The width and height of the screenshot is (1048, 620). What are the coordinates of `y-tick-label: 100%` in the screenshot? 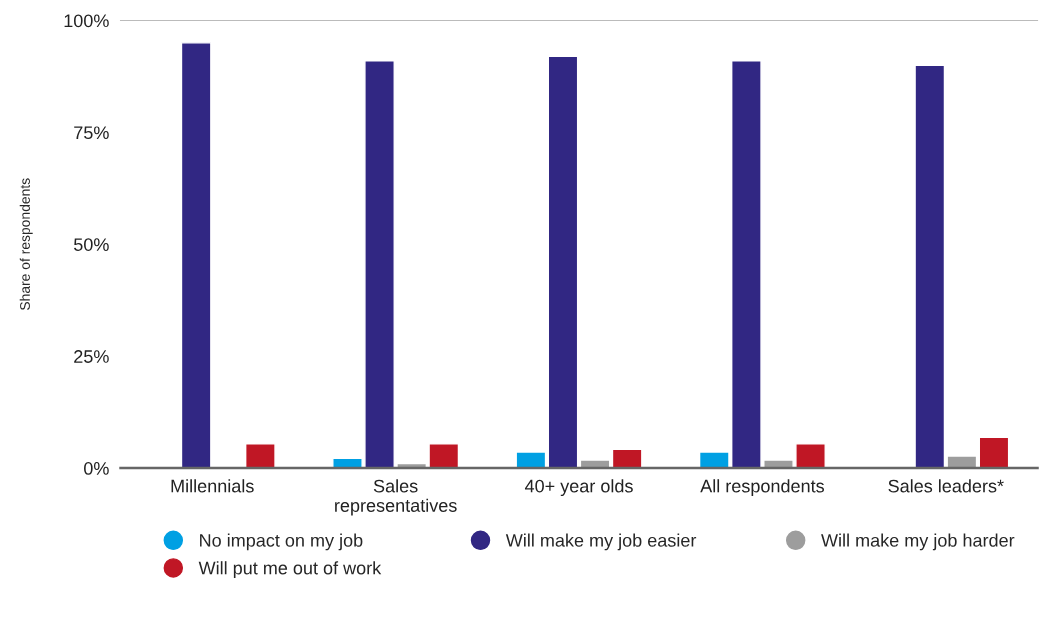 It's located at (86, 21).